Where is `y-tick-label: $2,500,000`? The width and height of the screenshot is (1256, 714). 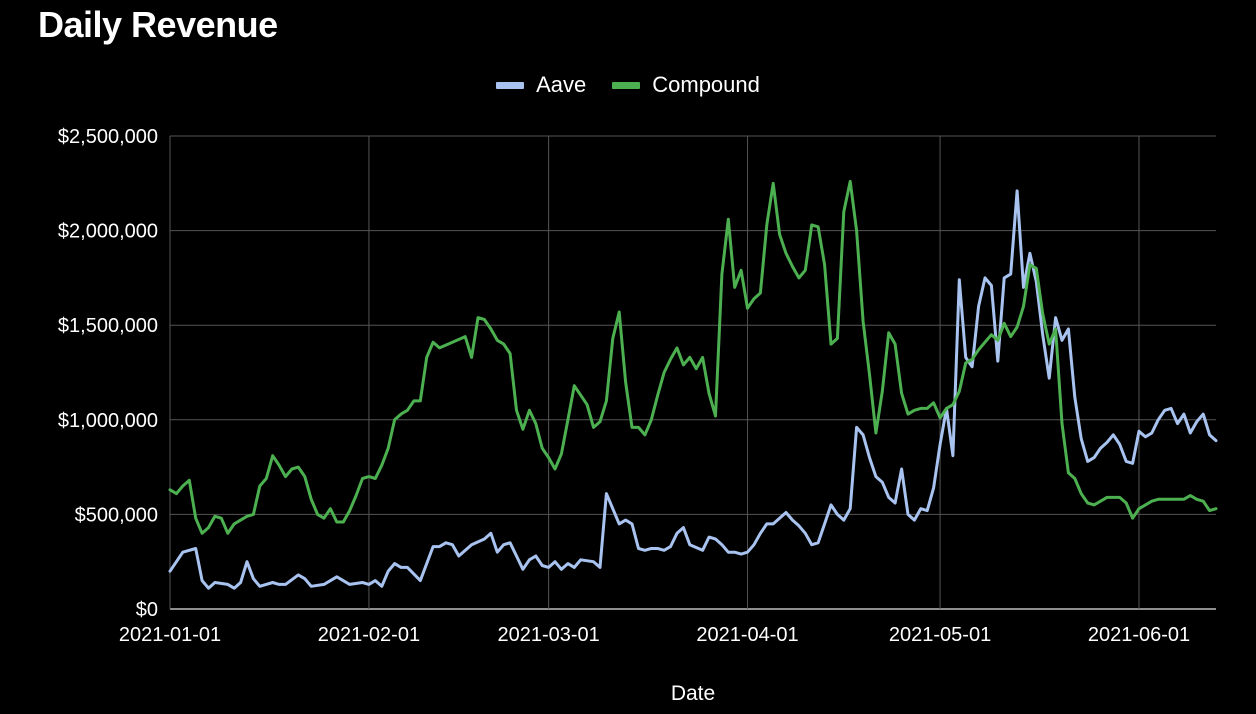 y-tick-label: $2,500,000 is located at coordinates (108, 137).